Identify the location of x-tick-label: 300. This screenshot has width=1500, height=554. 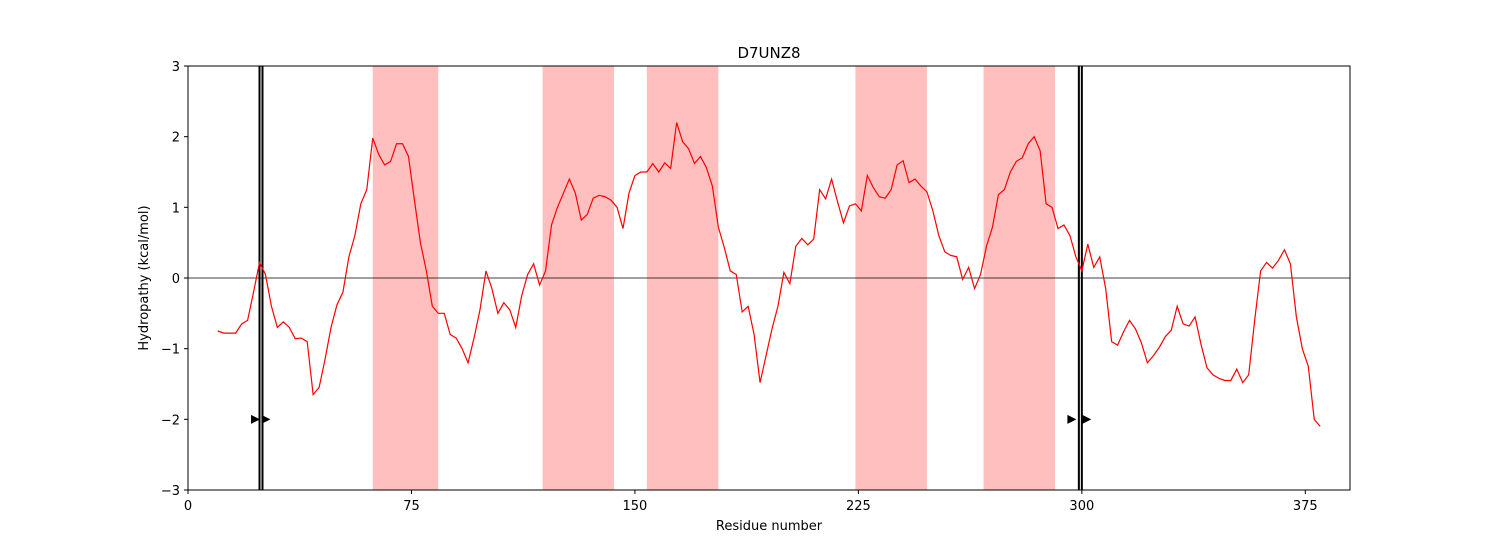
(1081, 506).